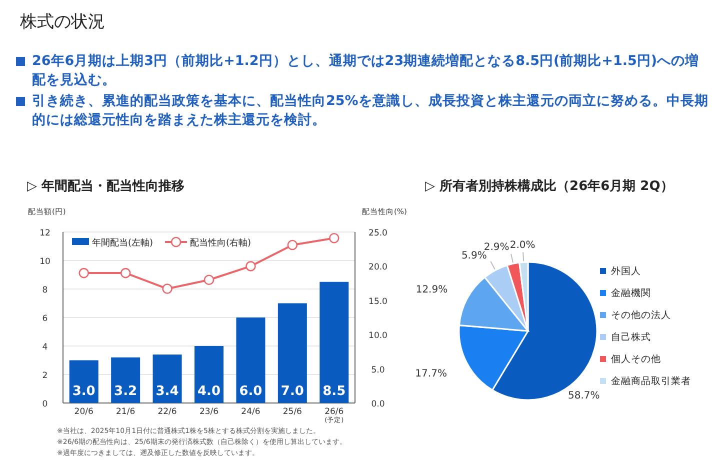 The width and height of the screenshot is (720, 464). I want to click on text: 引き続き、累進的配当政策を基本に、配当性向25%を意識し、成長投資と株主還元の両立に努める。中長期的には総還元性向を踏まえた株主還元を検討。, so click(371, 111).